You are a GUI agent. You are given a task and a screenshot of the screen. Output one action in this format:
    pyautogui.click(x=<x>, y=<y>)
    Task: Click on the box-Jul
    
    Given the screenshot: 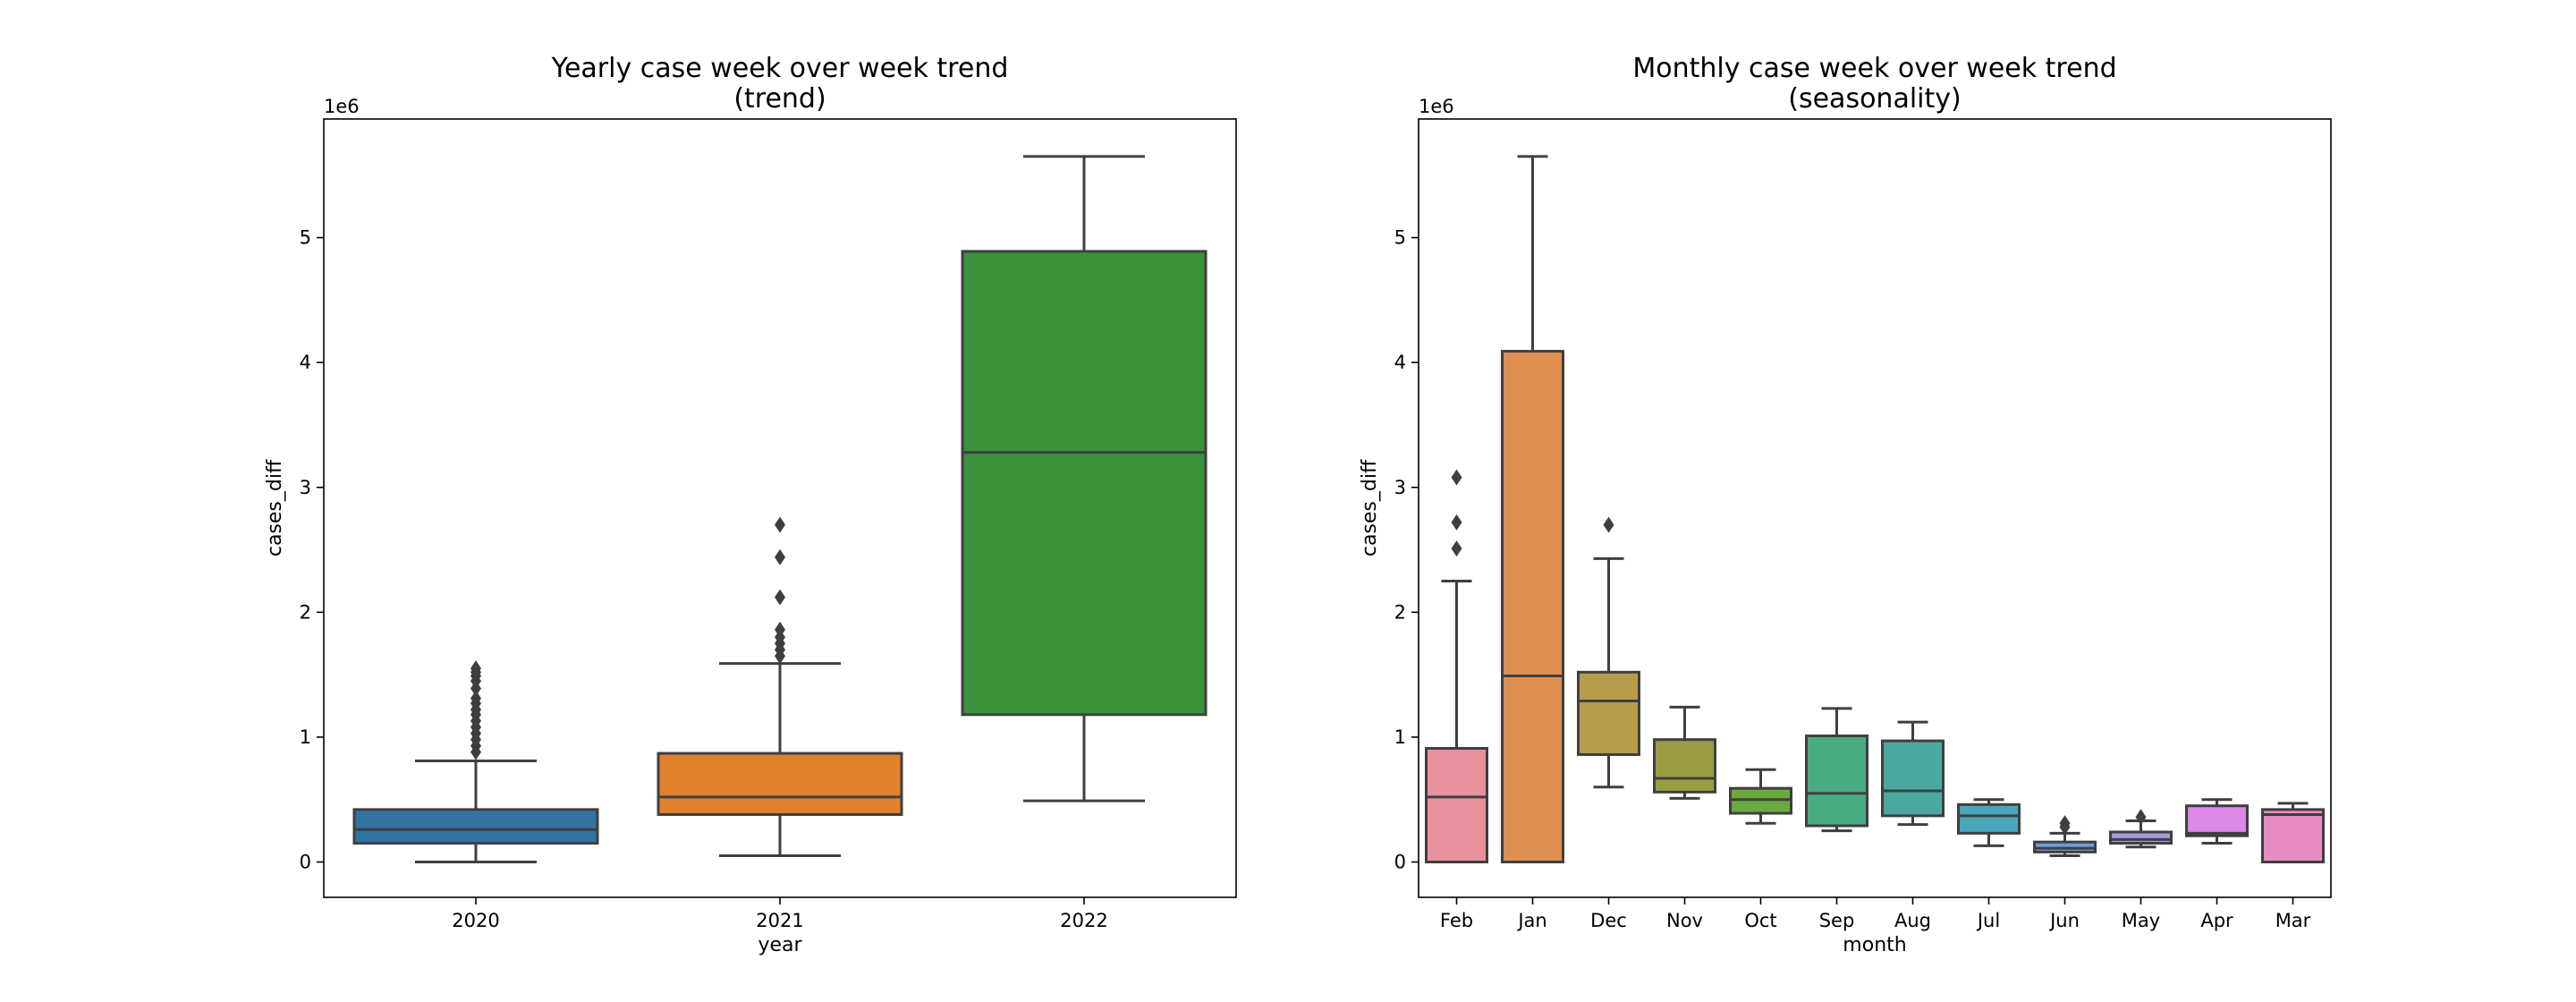 What is the action you would take?
    pyautogui.click(x=1989, y=822)
    